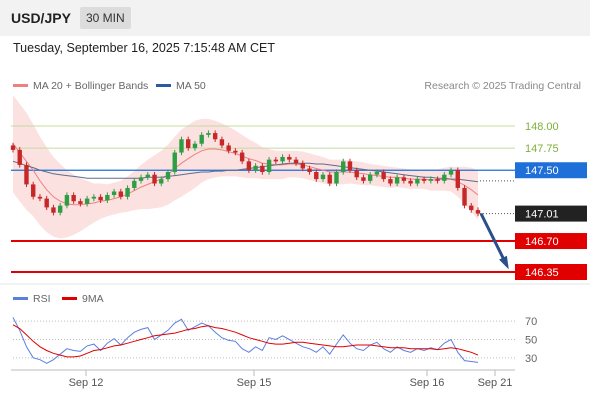  I want to click on legend-ma20: MA 20 + Bollinger Bands, so click(80, 86).